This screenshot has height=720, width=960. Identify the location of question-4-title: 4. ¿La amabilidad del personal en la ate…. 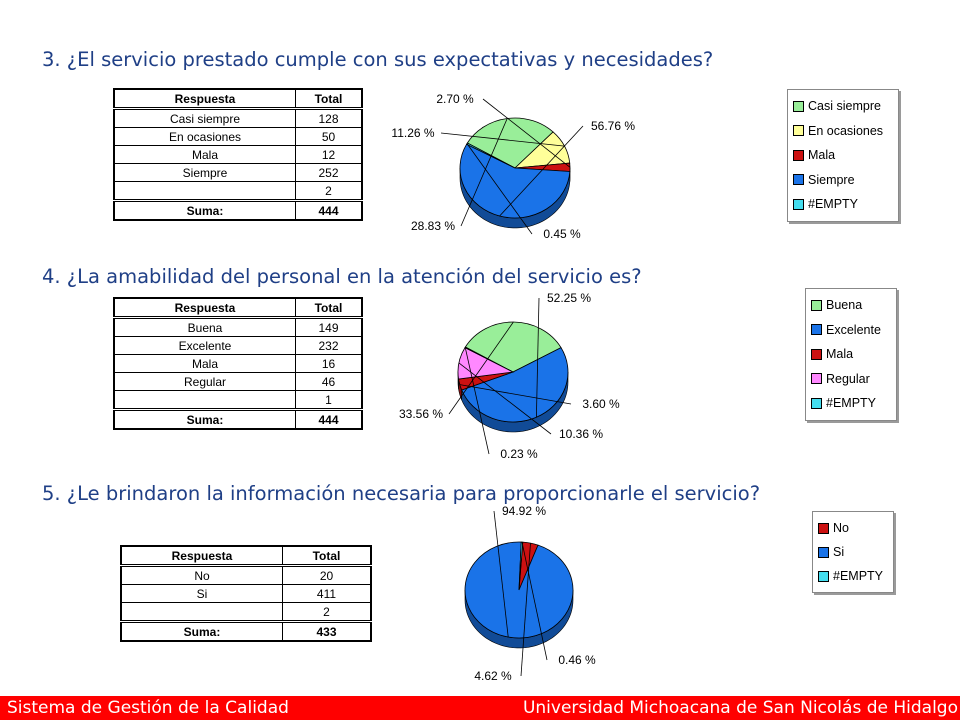
(342, 276).